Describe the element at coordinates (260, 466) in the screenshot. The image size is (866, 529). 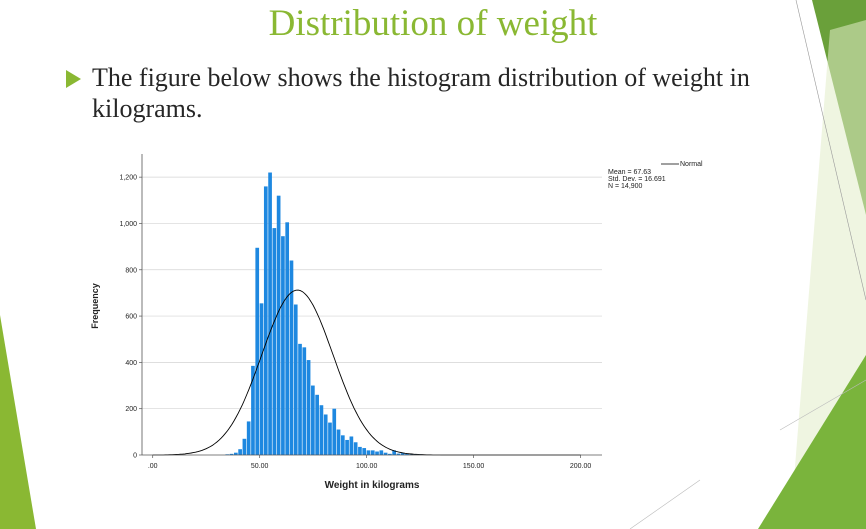
I see `x-tick-label: 50.00` at that location.